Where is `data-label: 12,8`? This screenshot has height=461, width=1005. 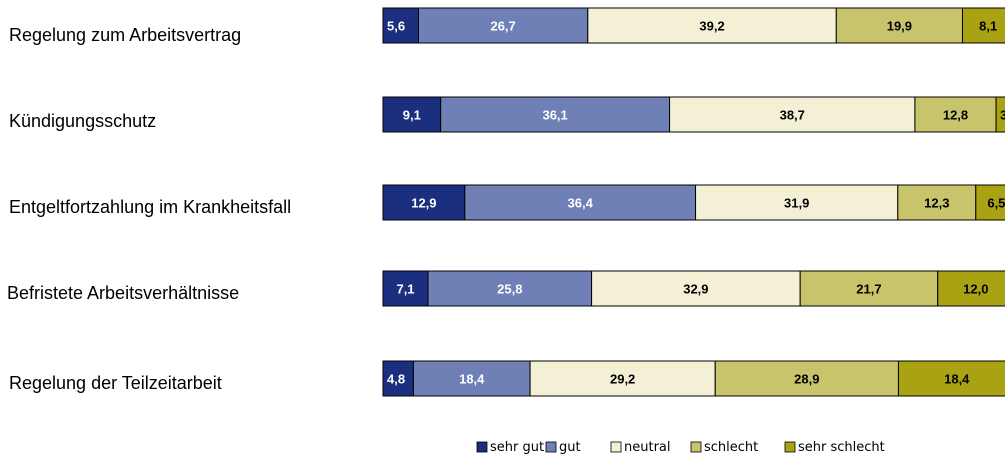 data-label: 12,8 is located at coordinates (955, 115).